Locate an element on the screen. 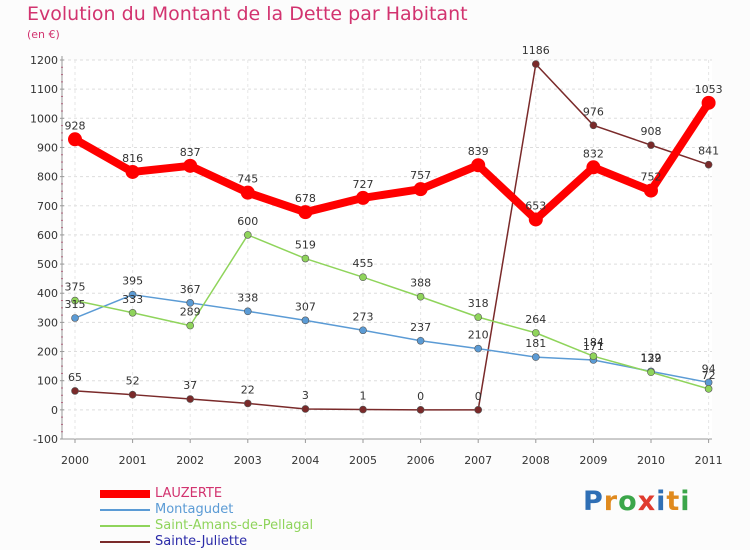 This screenshot has width=750, height=550. data-label: 171 is located at coordinates (593, 346).